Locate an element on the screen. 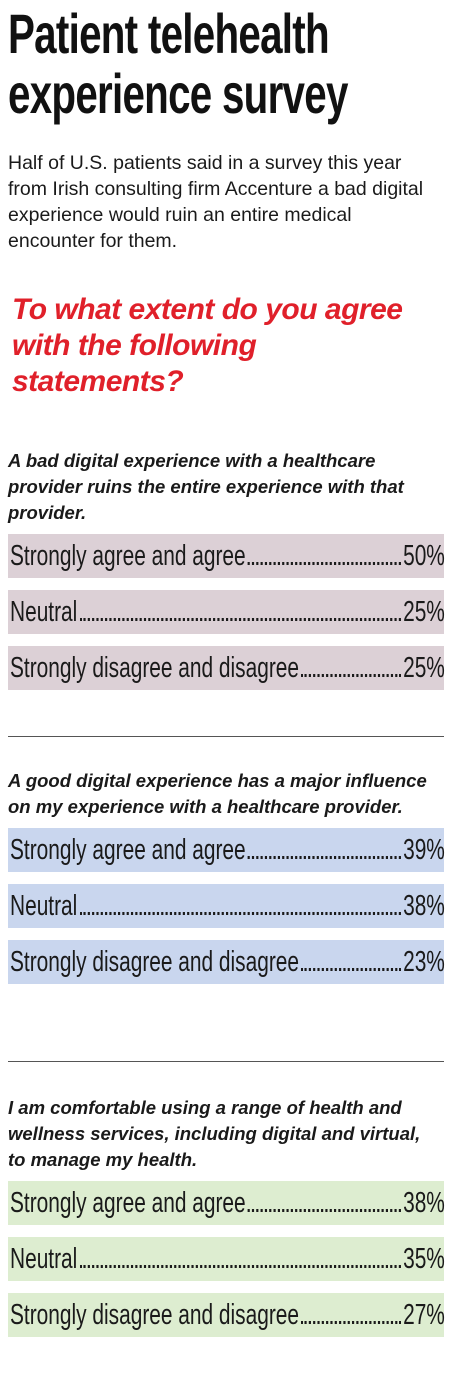 Image resolution: width=450 pixels, height=1375 pixels. response-row: Neutral 35% is located at coordinates (226, 1259).